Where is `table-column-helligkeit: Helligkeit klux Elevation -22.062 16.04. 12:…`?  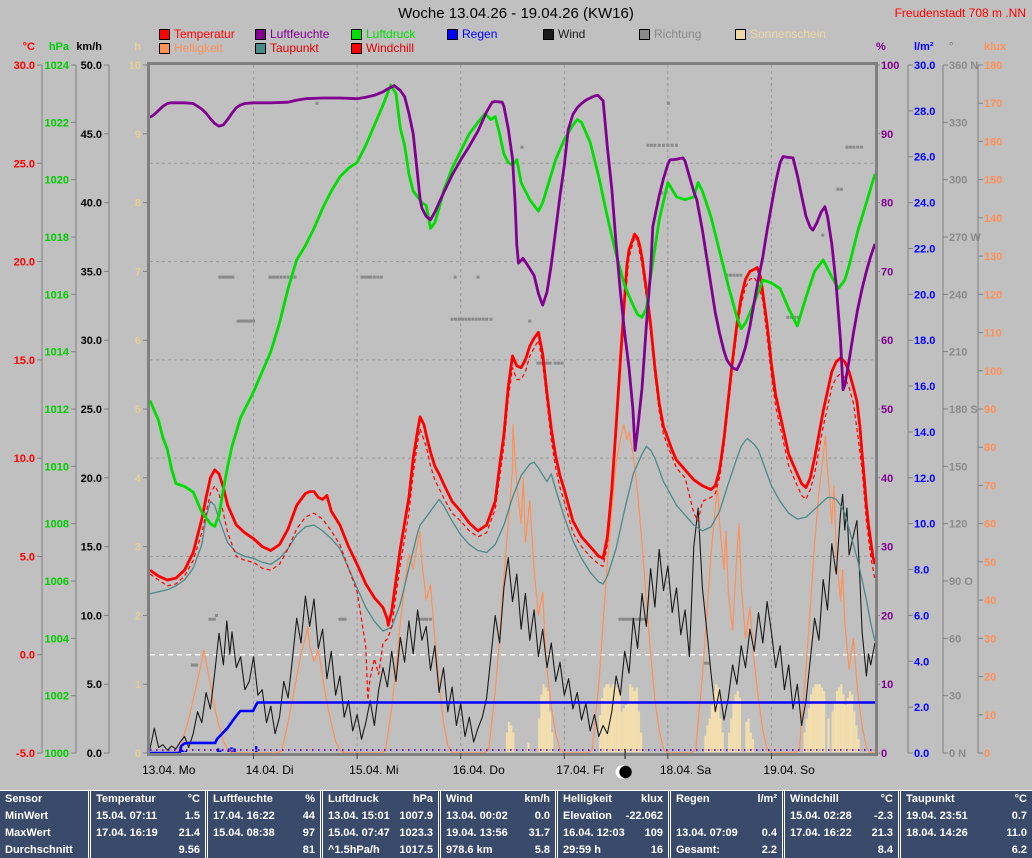 table-column-helligkeit: Helligkeit klux Elevation -22.062 16.04. 12:… is located at coordinates (611, 824).